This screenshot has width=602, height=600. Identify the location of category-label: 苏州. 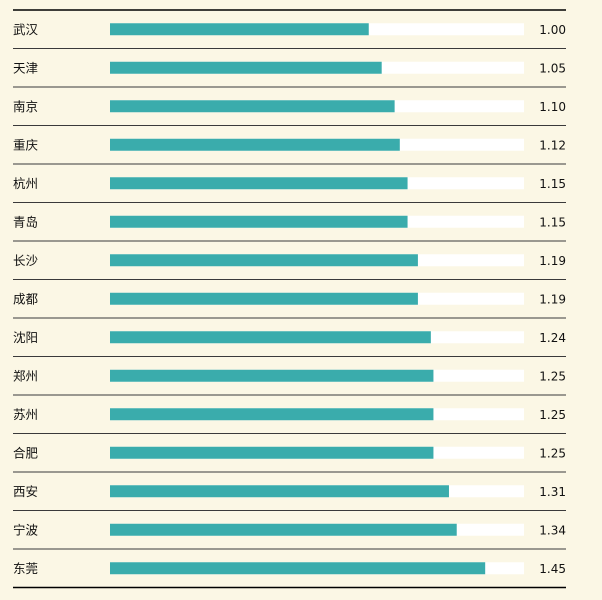
(25, 414).